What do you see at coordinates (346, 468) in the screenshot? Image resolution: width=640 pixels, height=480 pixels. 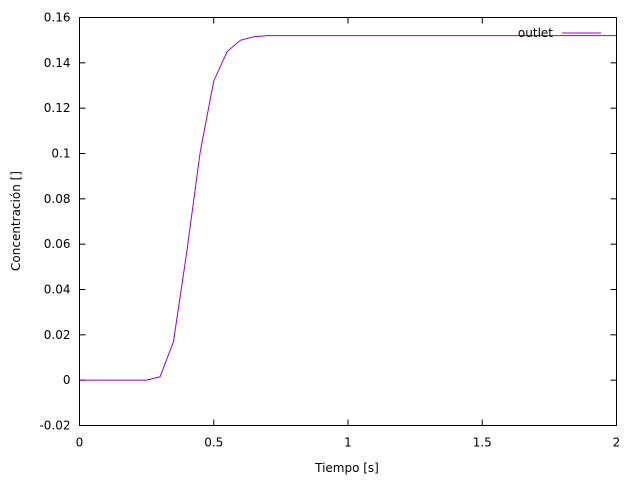 I see `x-axis-label: Tiempo [s]` at bounding box center [346, 468].